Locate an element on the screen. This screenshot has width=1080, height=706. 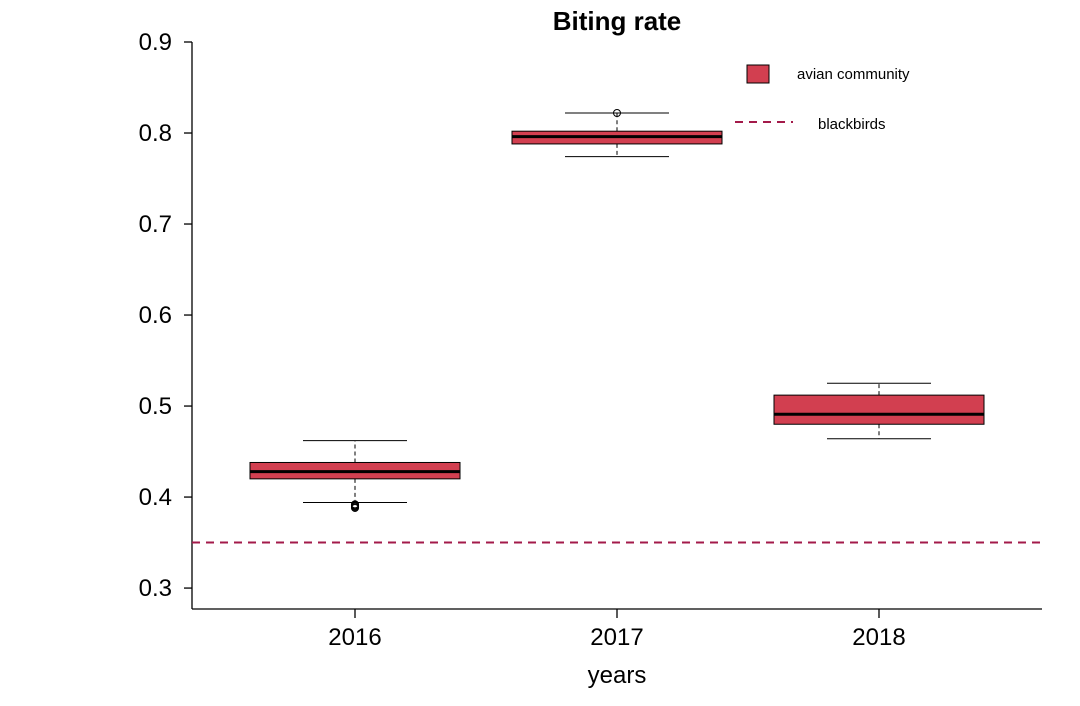
y-tick-label: 0.6 is located at coordinates (155, 315).